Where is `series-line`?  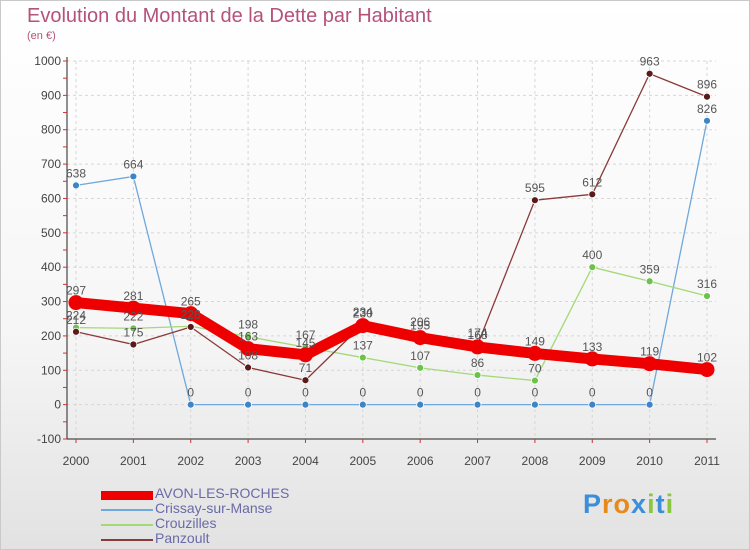
series-line is located at coordinates (391, 336).